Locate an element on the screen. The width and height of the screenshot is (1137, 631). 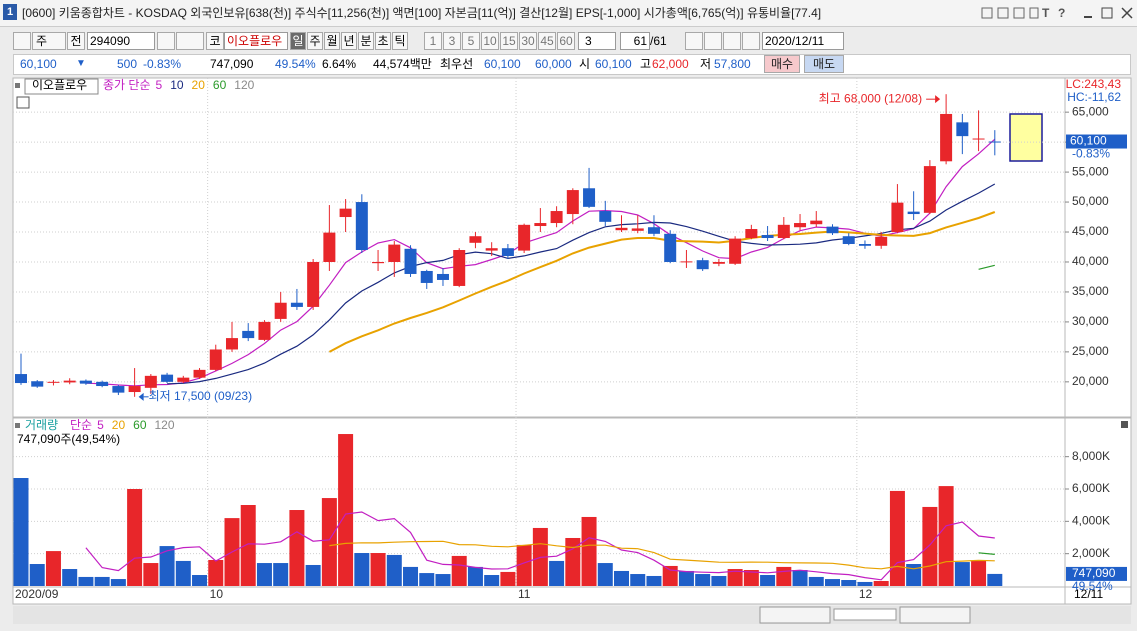
zoom-buttons is located at coordinates (935, 615).